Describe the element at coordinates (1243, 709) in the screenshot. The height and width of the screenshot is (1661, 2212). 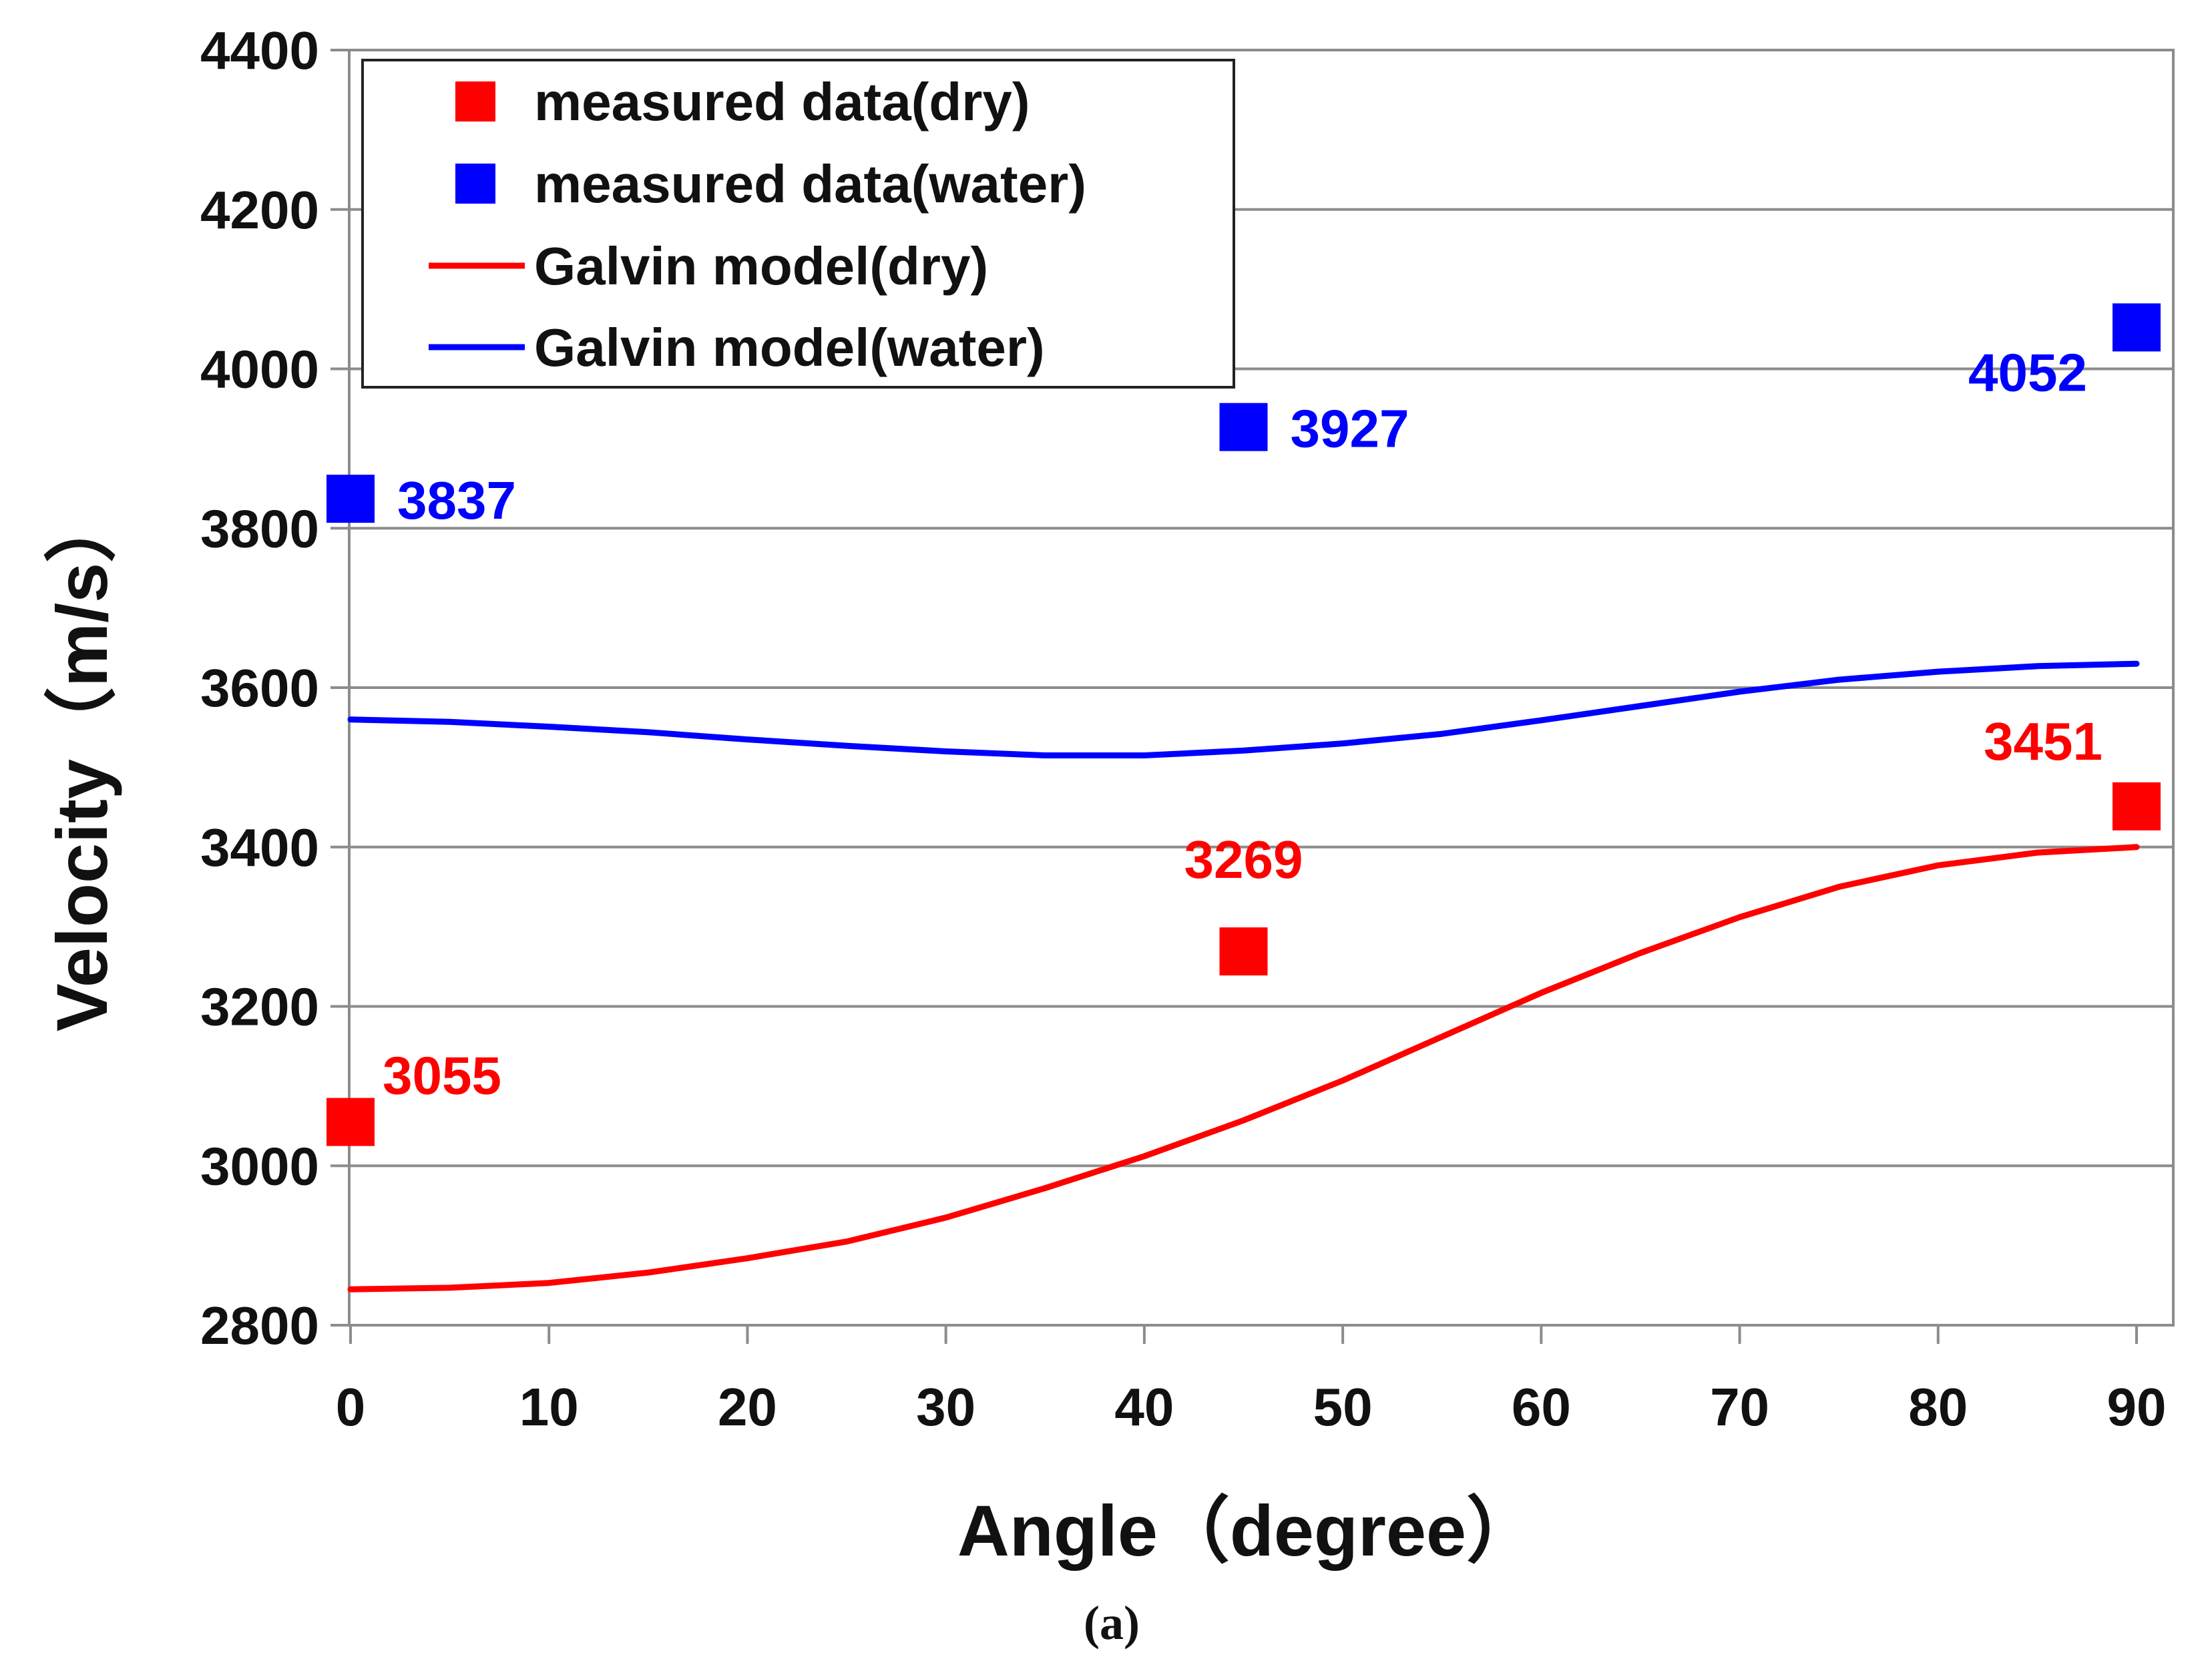
I see `series-line-galvin-water` at that location.